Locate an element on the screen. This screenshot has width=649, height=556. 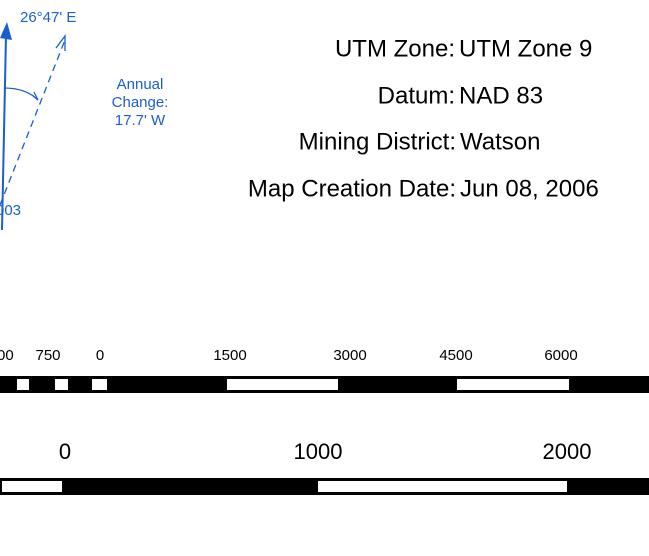
annual-change-label: Change: is located at coordinates (140, 102).